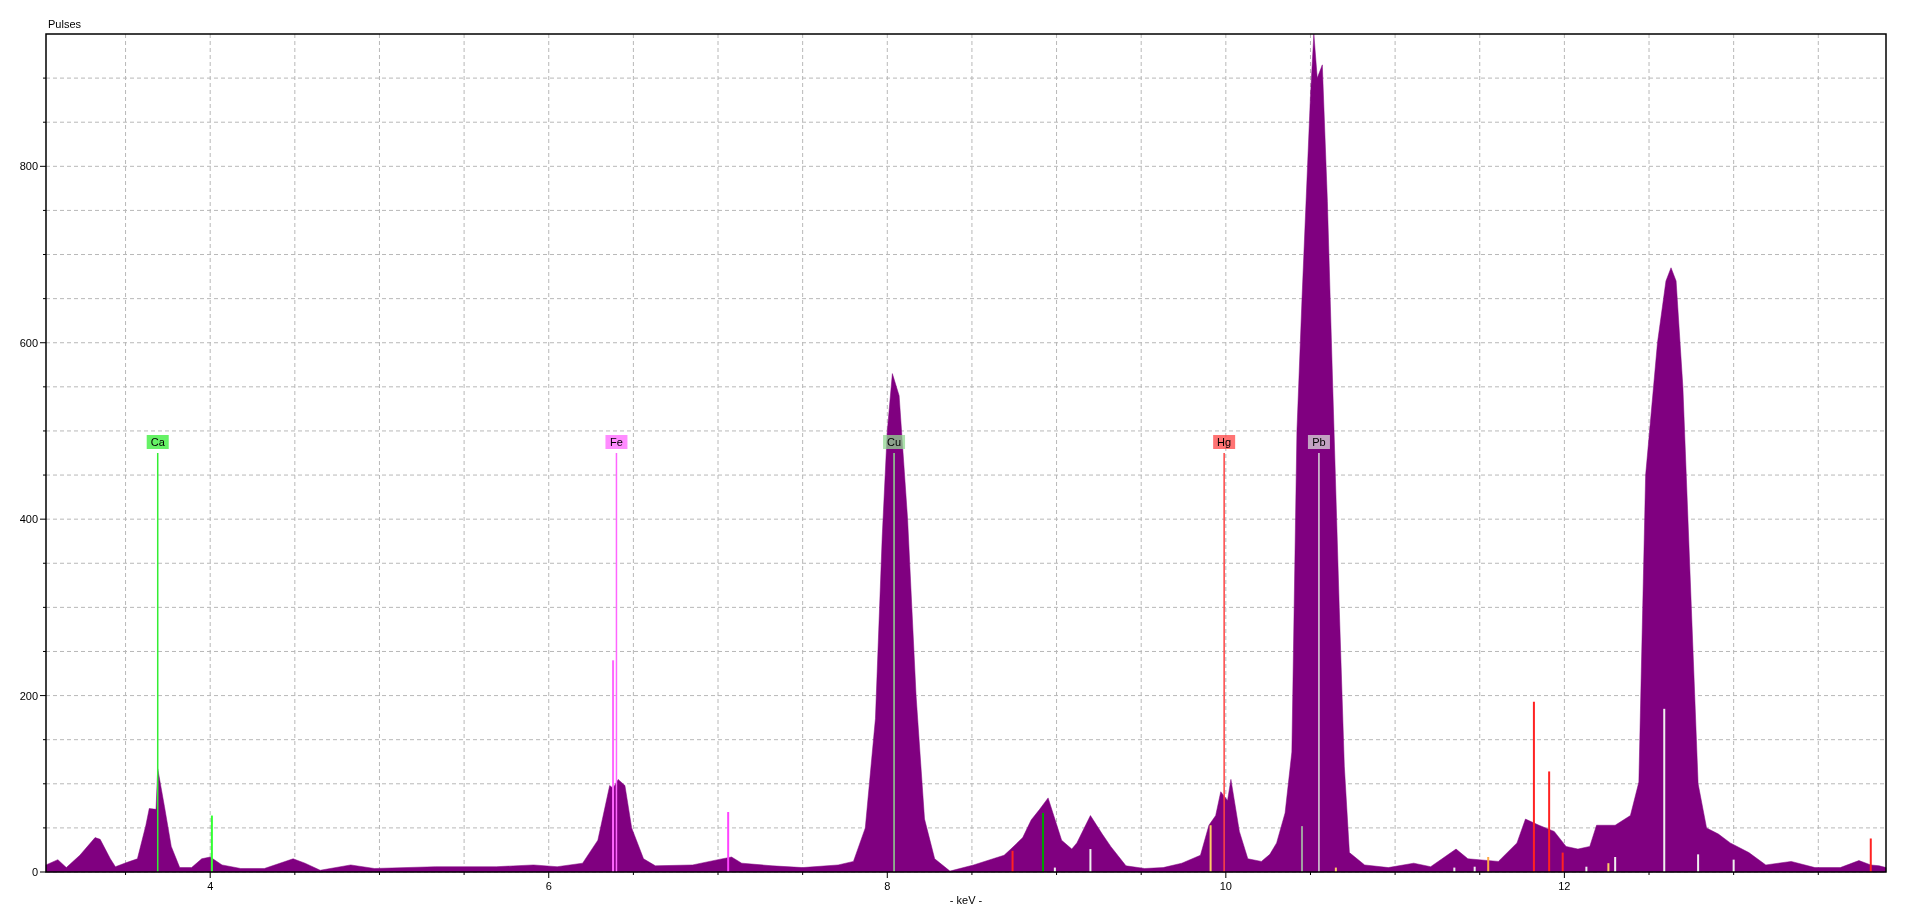 The width and height of the screenshot is (1908, 922). What do you see at coordinates (1564, 886) in the screenshot?
I see `x-tick-label: 12` at bounding box center [1564, 886].